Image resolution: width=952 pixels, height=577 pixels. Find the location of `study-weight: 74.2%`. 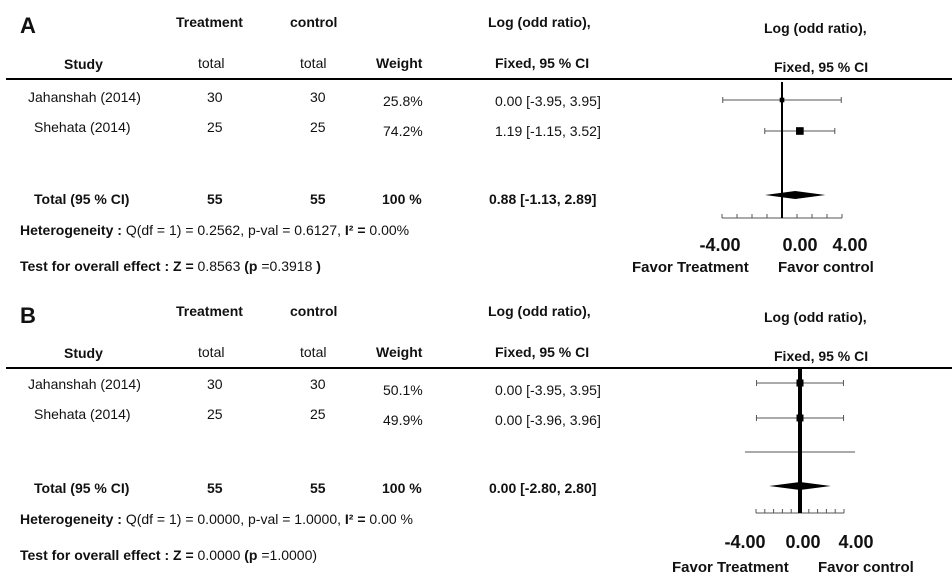

study-weight: 74.2% is located at coordinates (403, 131).